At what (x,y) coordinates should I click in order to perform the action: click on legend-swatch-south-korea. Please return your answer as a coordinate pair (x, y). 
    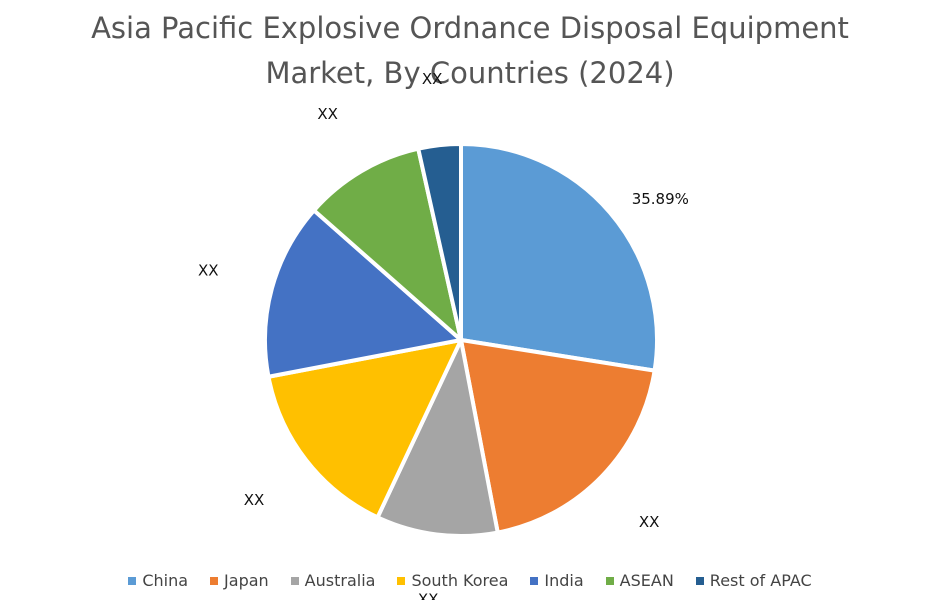
    Looking at the image, I should click on (401, 580).